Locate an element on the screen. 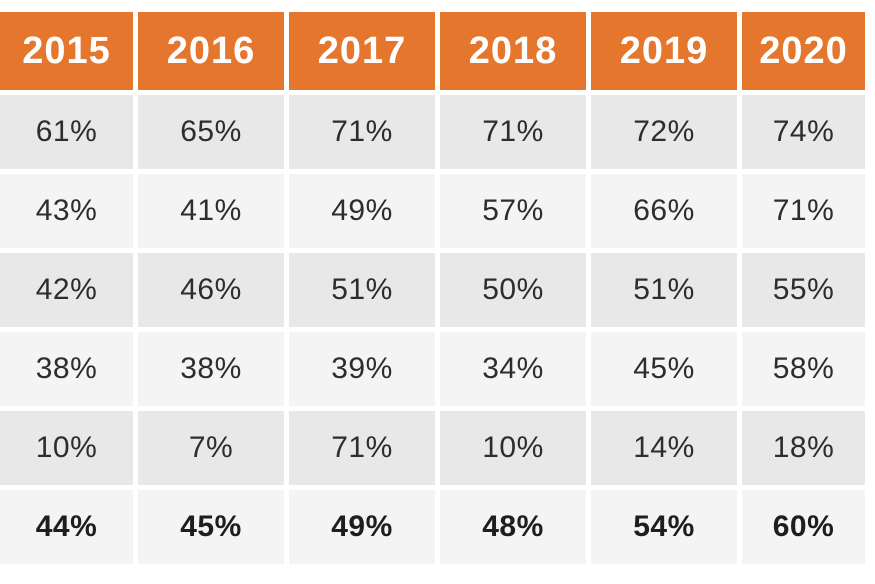 Image resolution: width=875 pixels, height=584 pixels. table-cell: 60% is located at coordinates (803, 527).